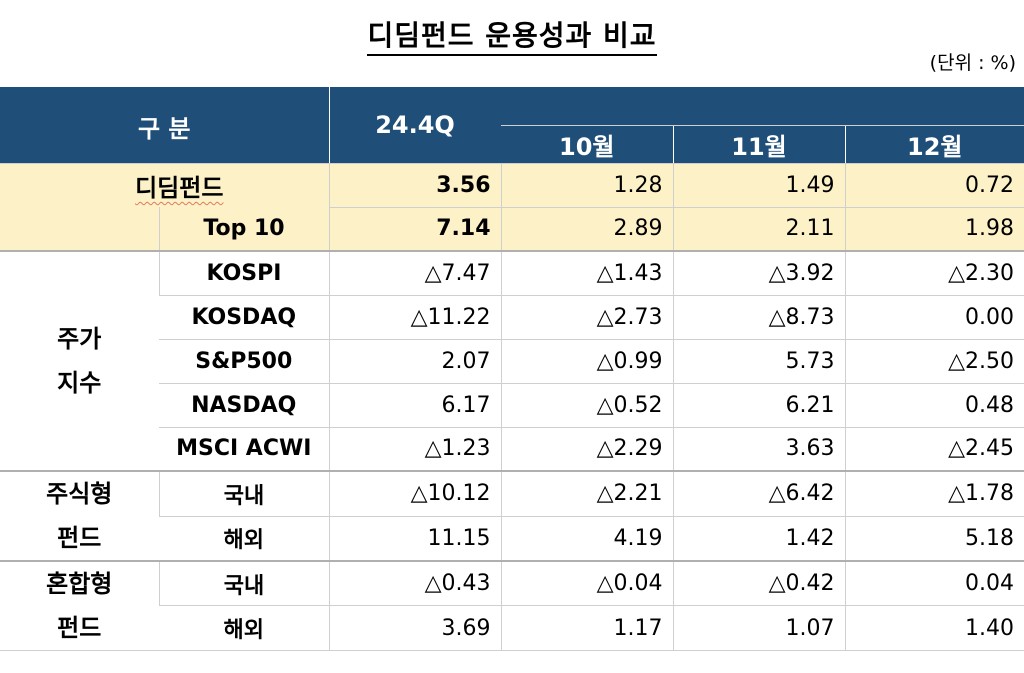  I want to click on cell-m10: 4.19, so click(587, 539).